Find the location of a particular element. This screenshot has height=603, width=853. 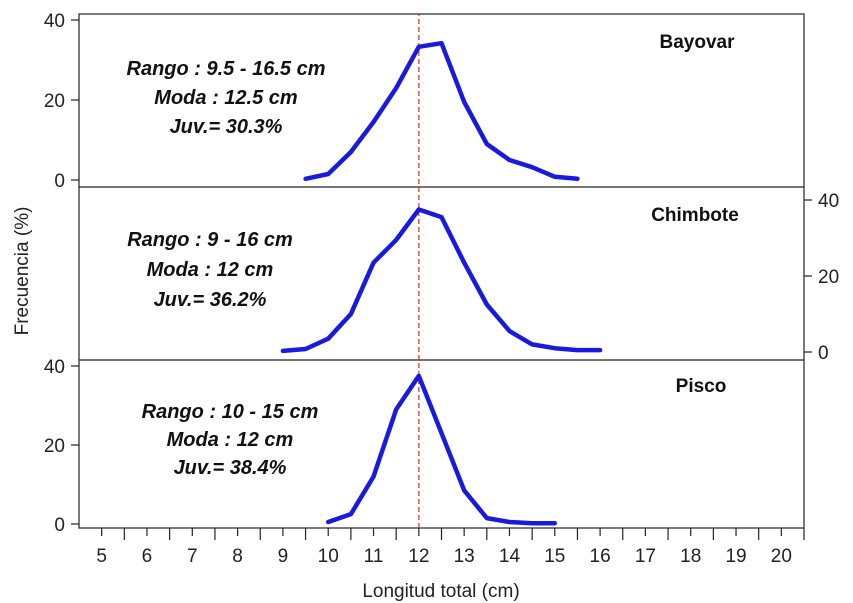

panel-annotation-1: Rango : 9.5 - 16.5 cm is located at coordinates (226, 69).